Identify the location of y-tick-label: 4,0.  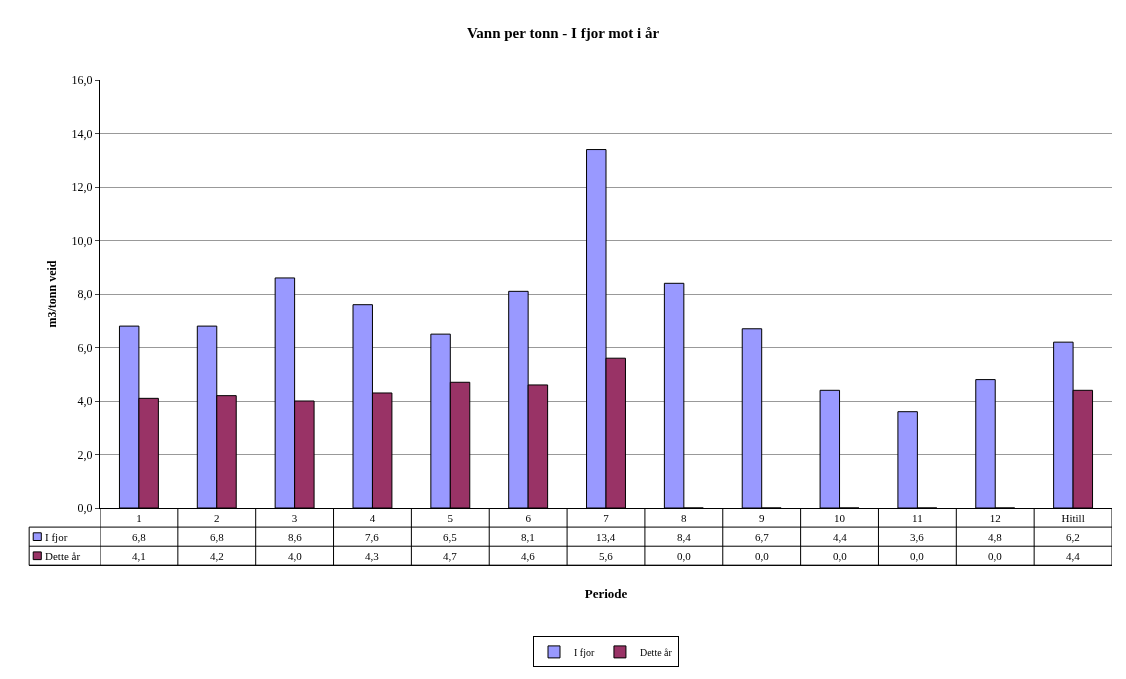
(85, 401).